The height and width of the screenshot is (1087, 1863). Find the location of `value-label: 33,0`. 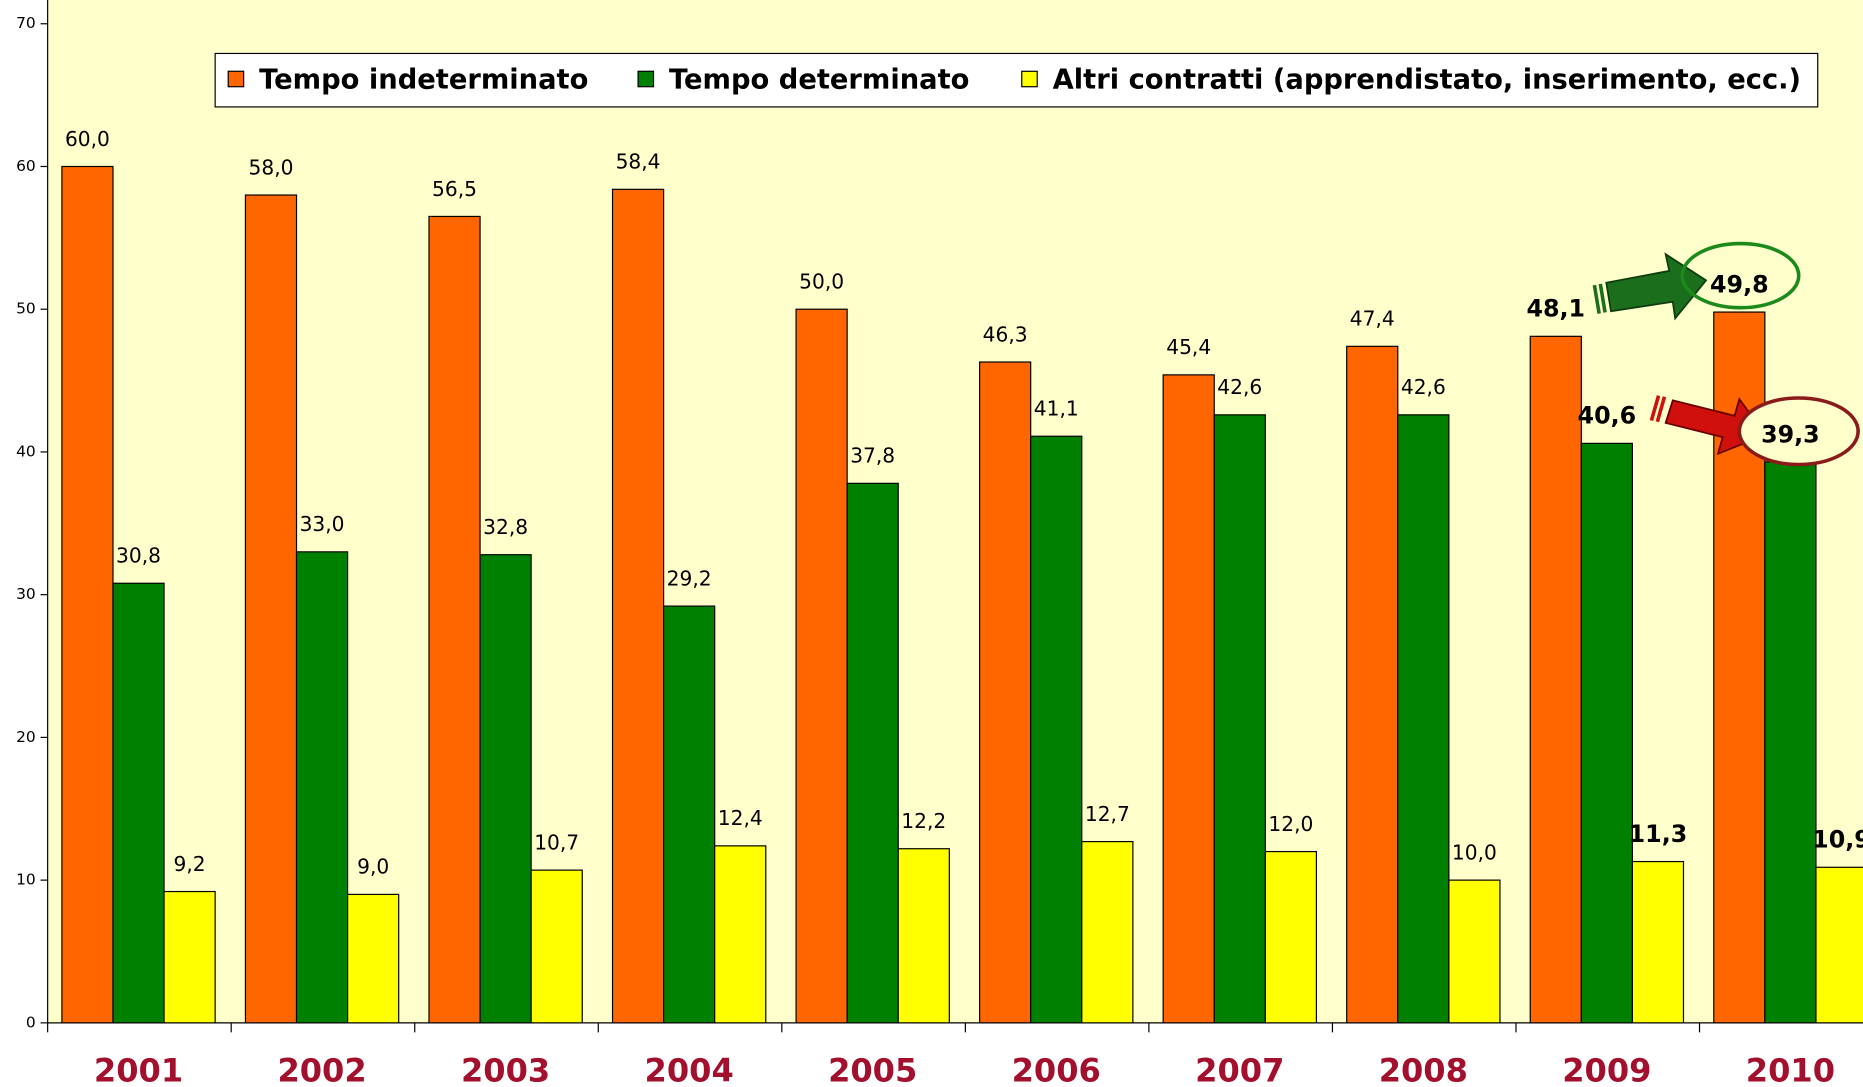

value-label: 33,0 is located at coordinates (322, 524).